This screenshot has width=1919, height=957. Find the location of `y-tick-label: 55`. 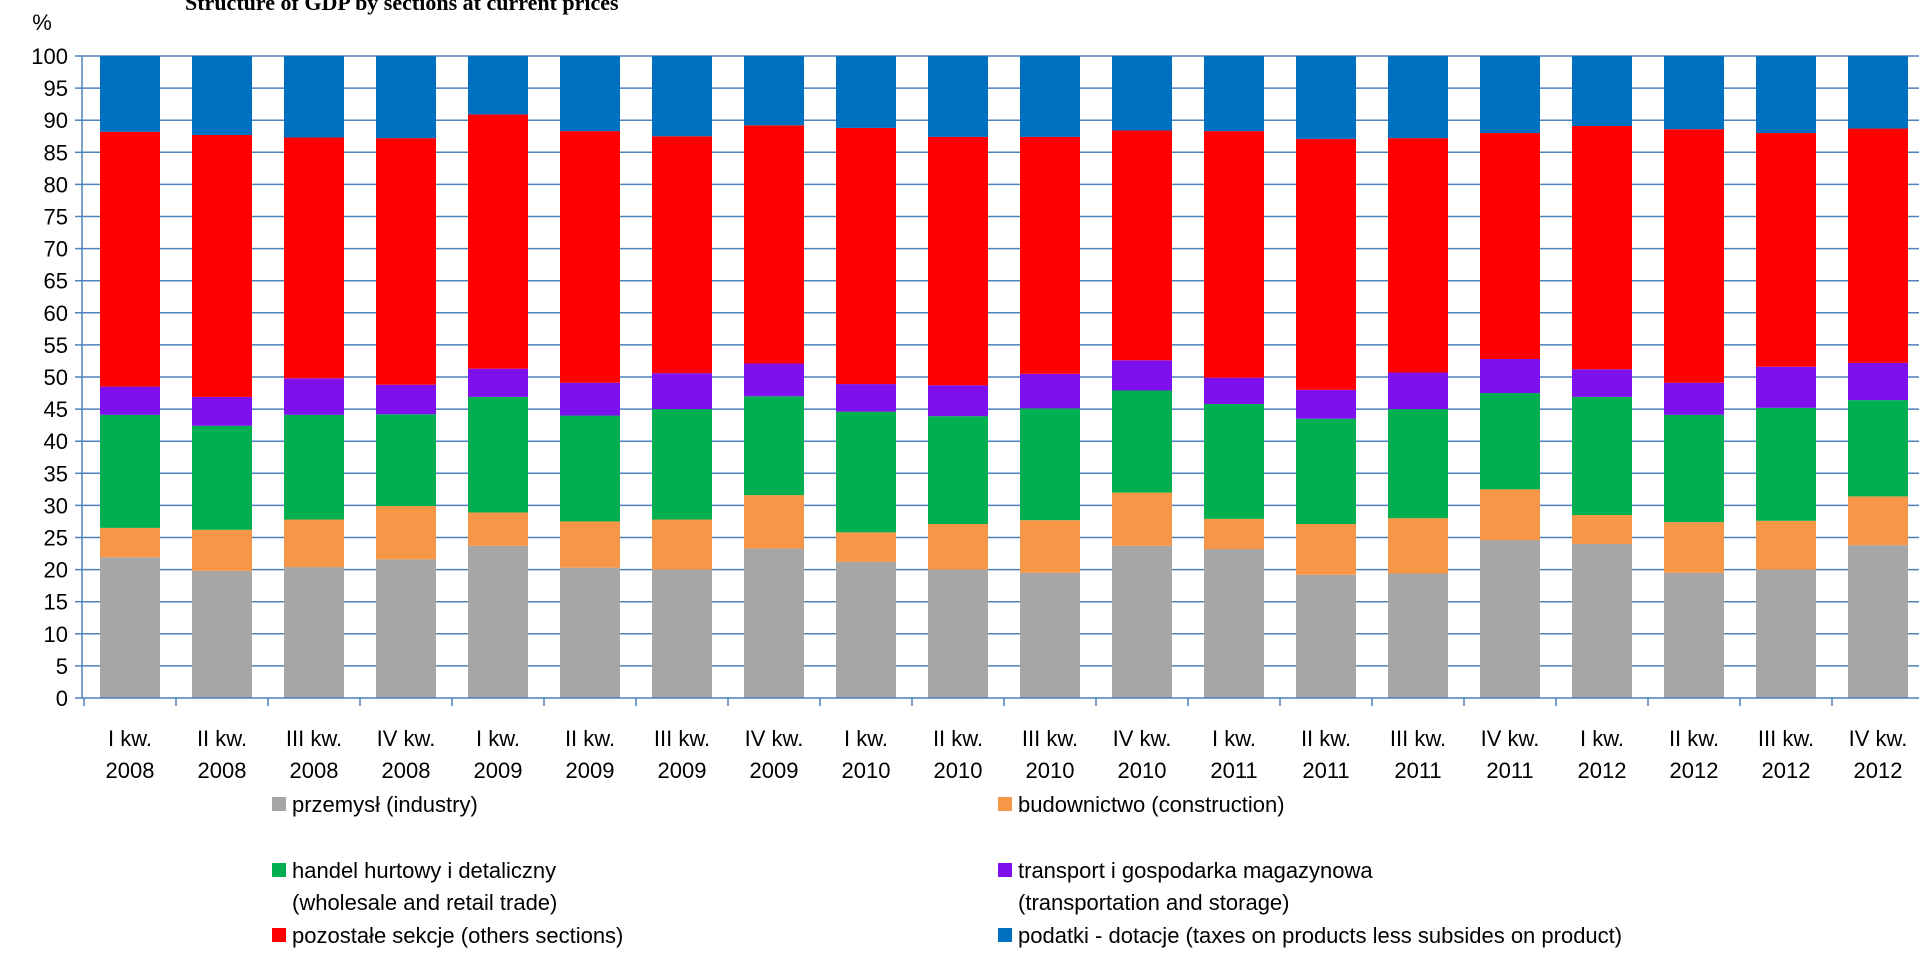

y-tick-label: 55 is located at coordinates (56, 345).